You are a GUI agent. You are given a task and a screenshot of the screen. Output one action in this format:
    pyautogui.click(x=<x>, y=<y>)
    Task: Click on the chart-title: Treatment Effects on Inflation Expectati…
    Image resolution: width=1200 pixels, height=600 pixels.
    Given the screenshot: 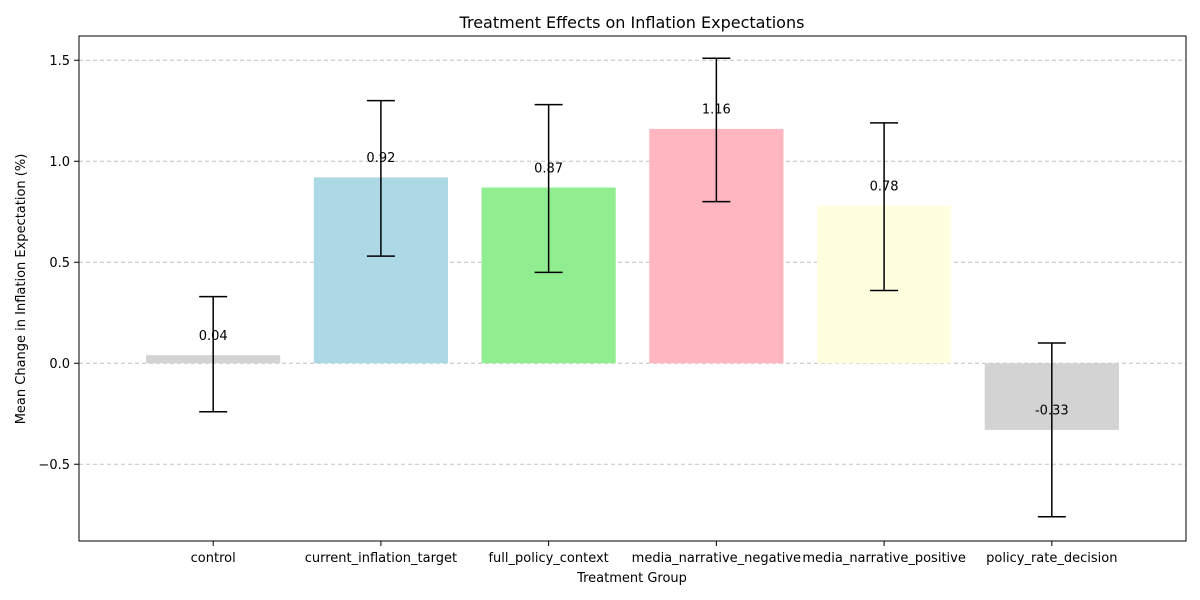 What is the action you would take?
    pyautogui.click(x=632, y=22)
    